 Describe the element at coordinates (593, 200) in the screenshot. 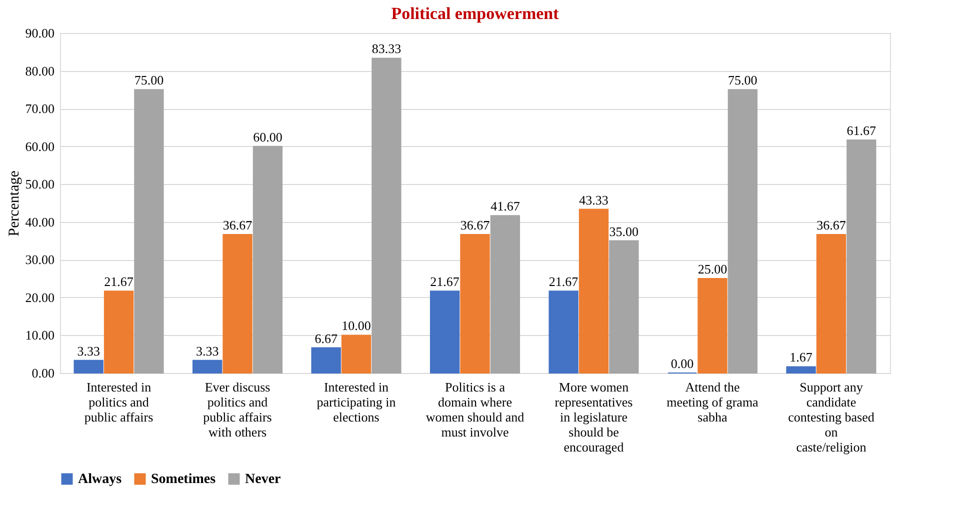

I see `data-label: 43.33` at that location.